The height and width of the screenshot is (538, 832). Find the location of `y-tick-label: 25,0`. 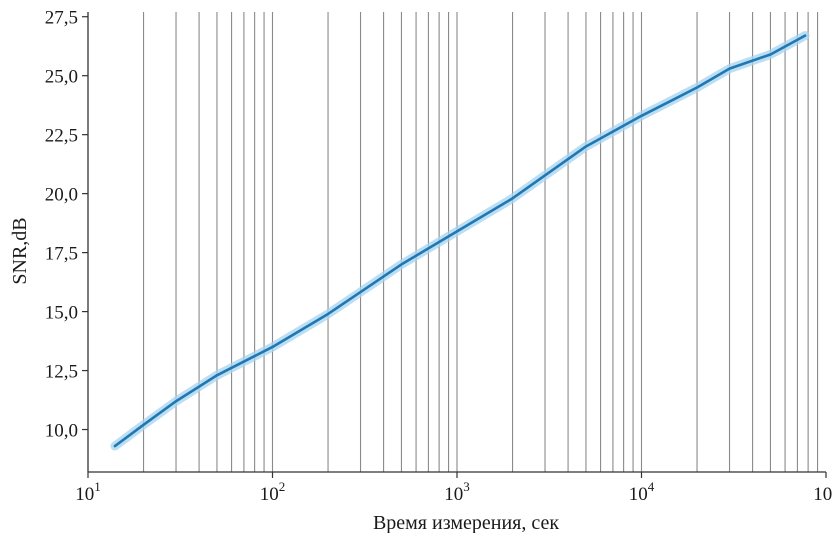

y-tick-label: 25,0 is located at coordinates (61, 77).